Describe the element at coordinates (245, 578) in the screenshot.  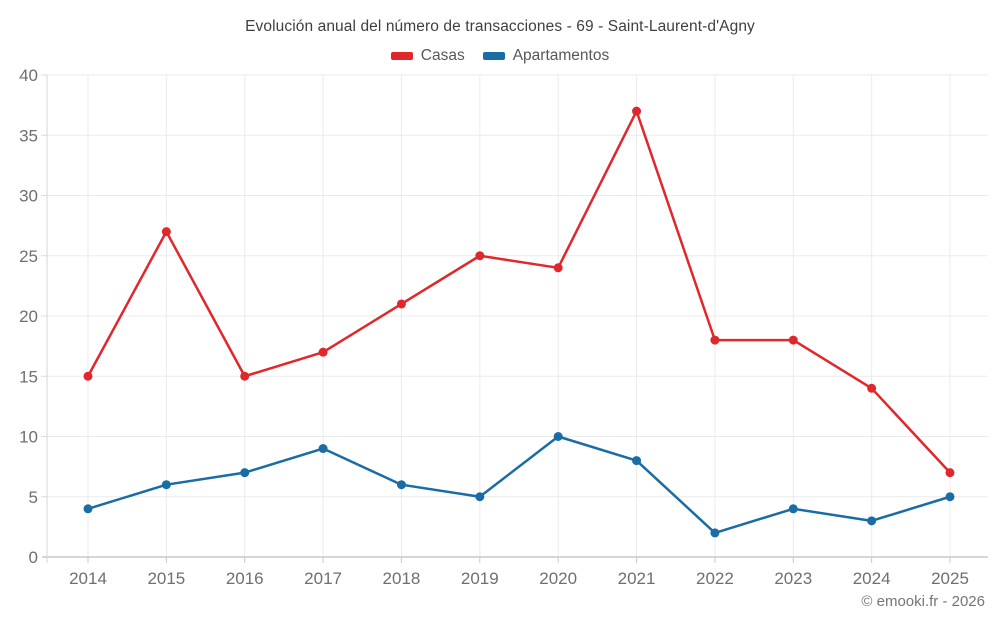
I see `x-tick-label: 2016` at that location.